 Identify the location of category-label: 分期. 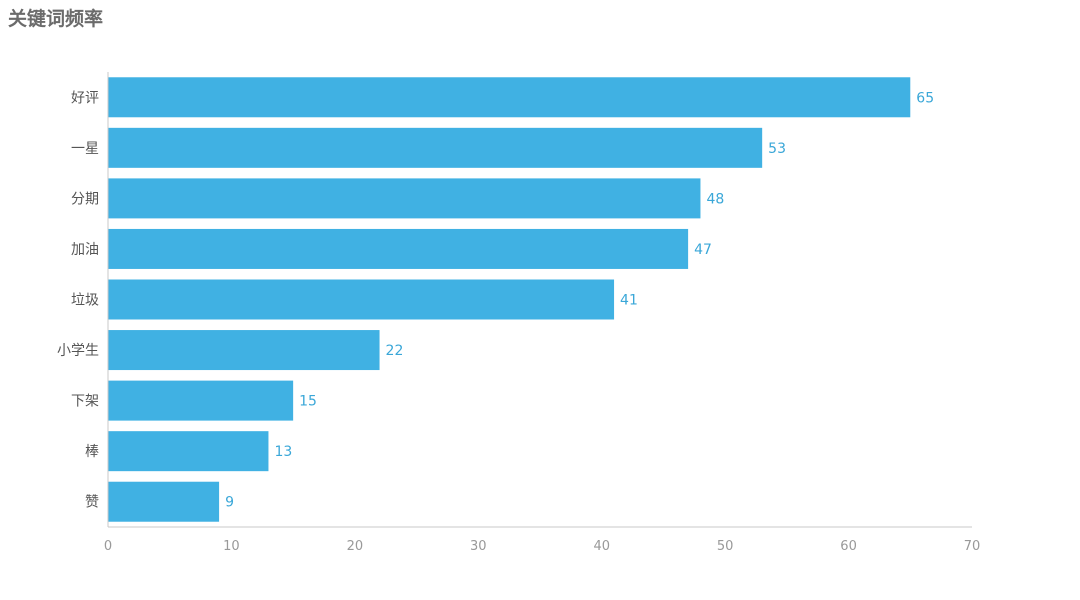
(85, 199).